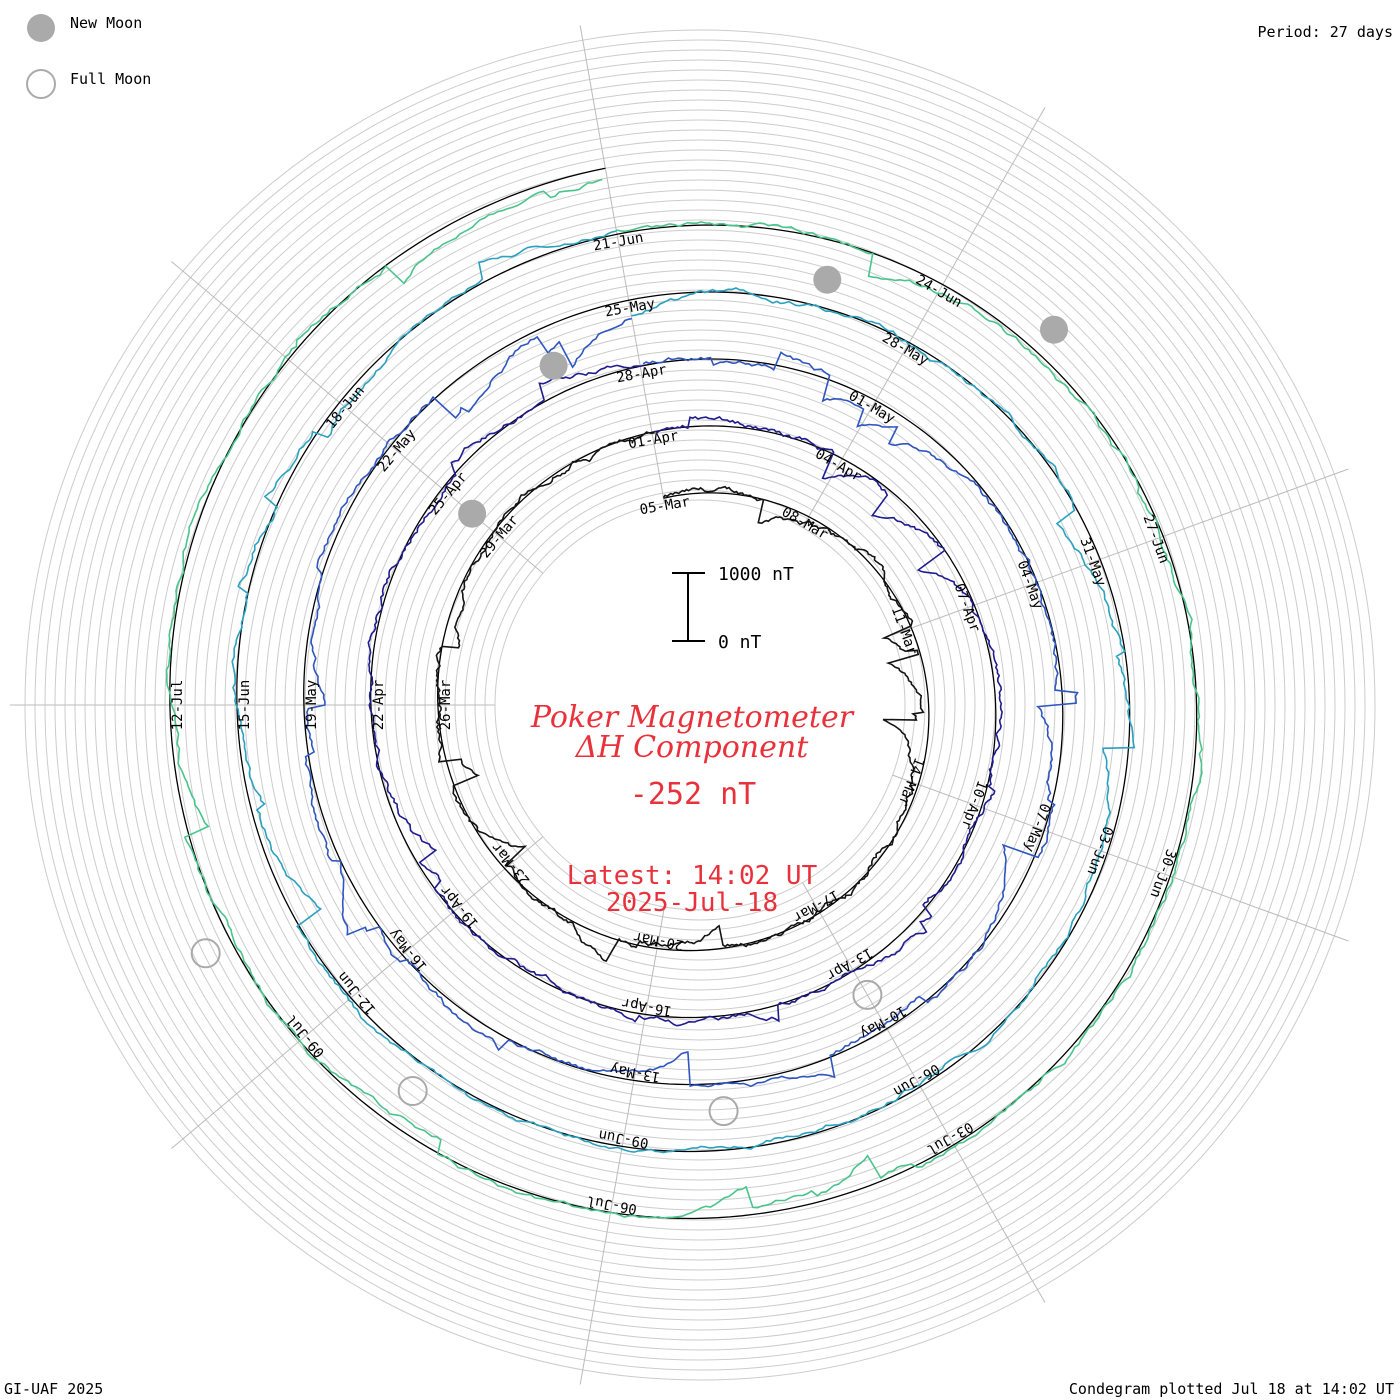 This screenshot has width=1400, height=1400. I want to click on scale-top-label: 1000 nT, so click(756, 574).